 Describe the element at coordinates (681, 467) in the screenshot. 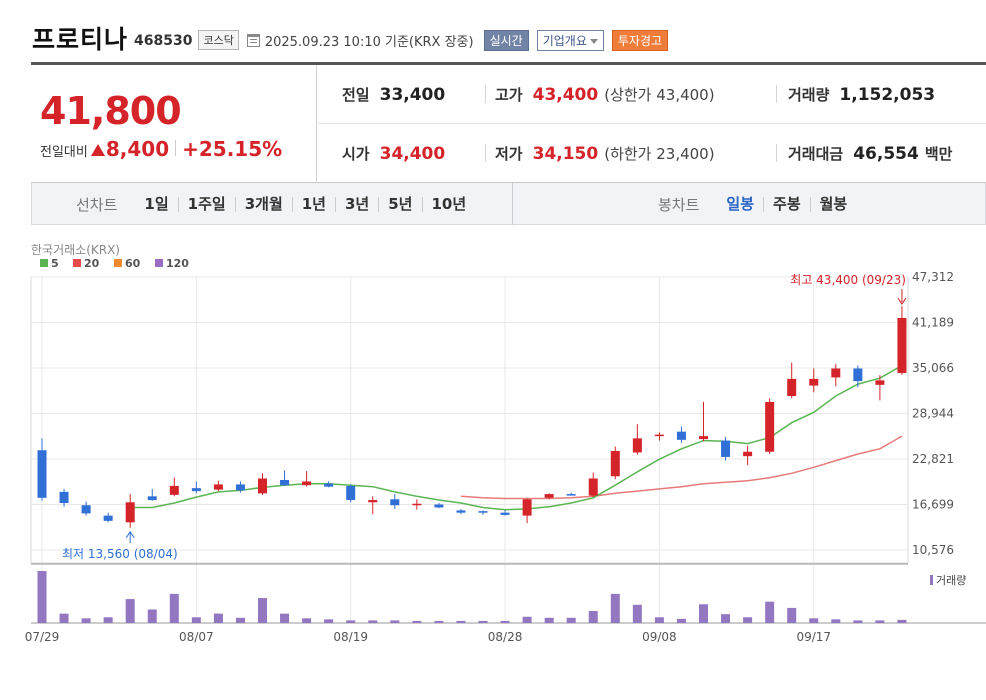

I see `ma20-line` at that location.